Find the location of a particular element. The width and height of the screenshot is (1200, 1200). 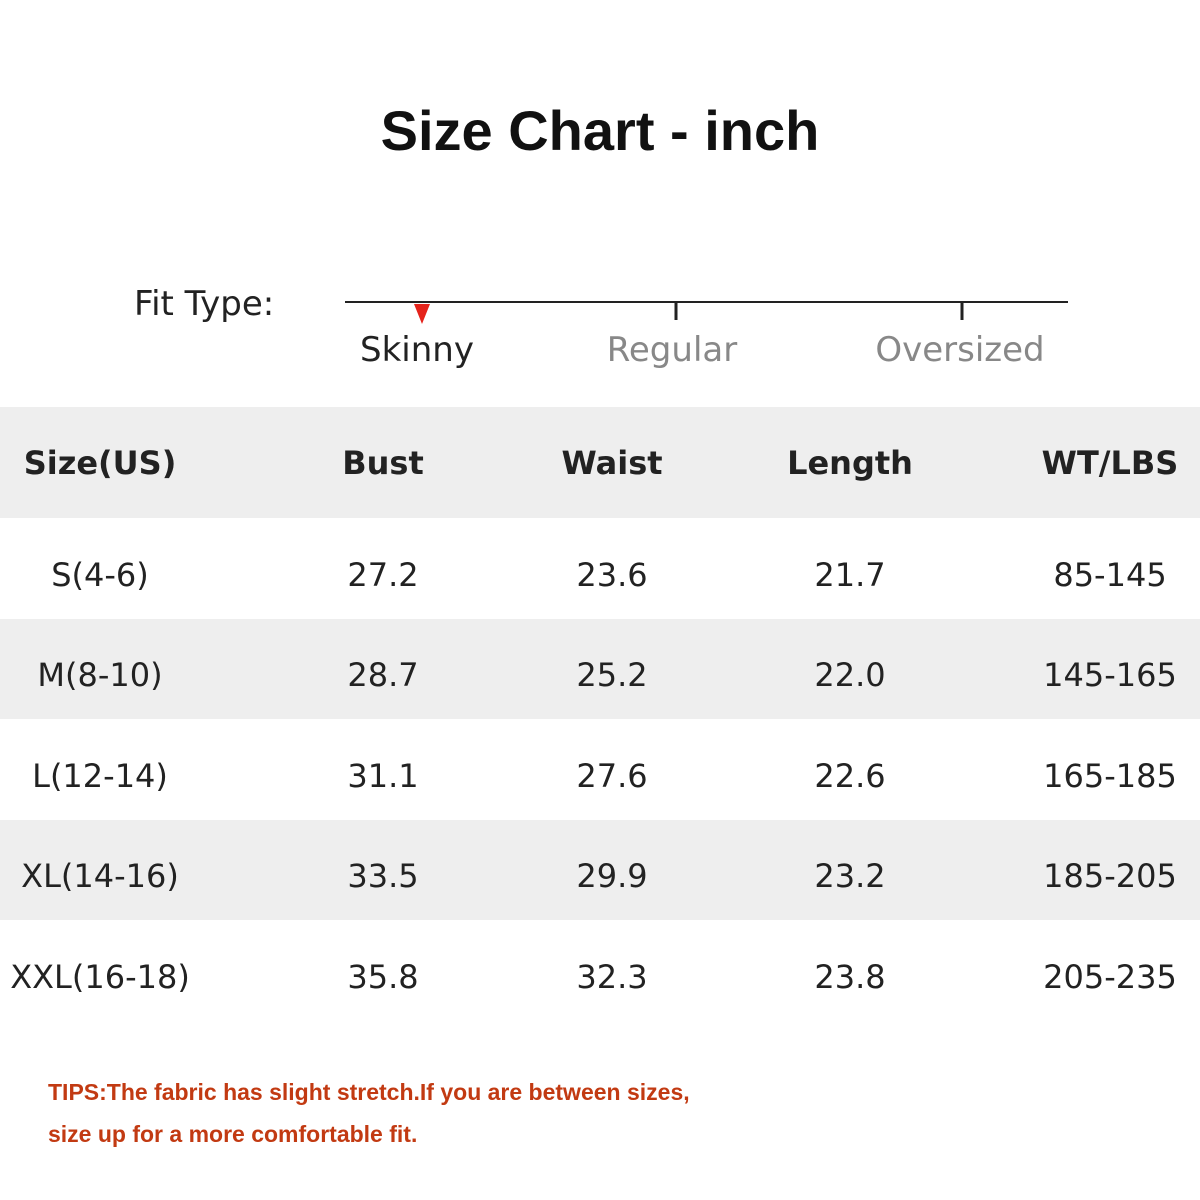

table-row: XXL(16-18) 35.8 32.3 23.8 205-235 is located at coordinates (600, 970).